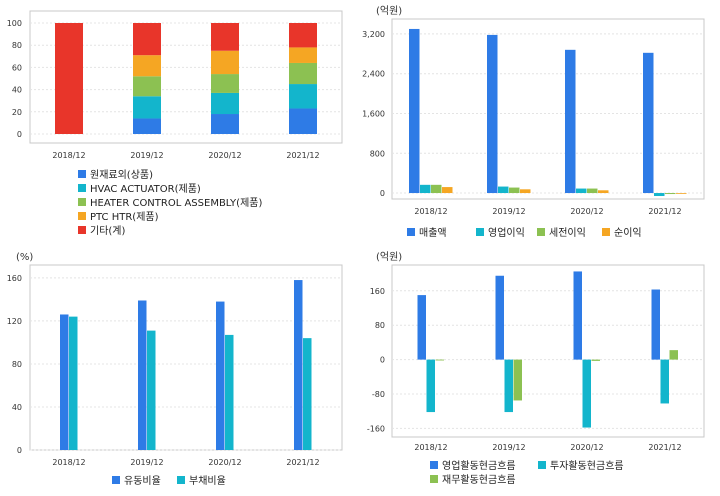  I want to click on y-tick-label: 3,200, so click(373, 34).